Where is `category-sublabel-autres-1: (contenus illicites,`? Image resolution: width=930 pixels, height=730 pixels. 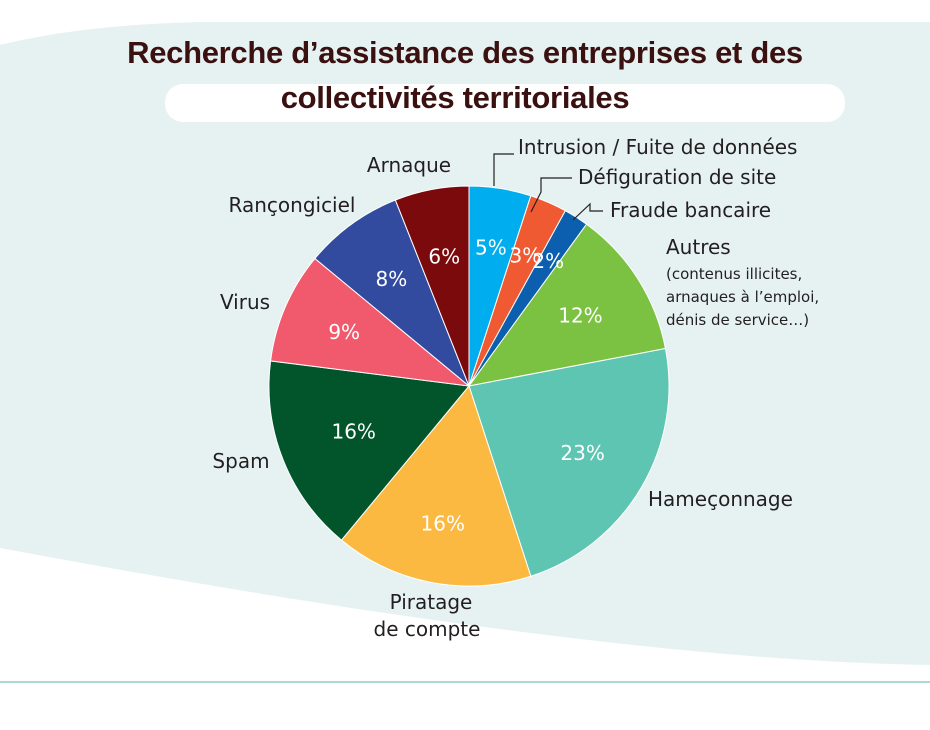 category-sublabel-autres-1: (contenus illicites, is located at coordinates (734, 274).